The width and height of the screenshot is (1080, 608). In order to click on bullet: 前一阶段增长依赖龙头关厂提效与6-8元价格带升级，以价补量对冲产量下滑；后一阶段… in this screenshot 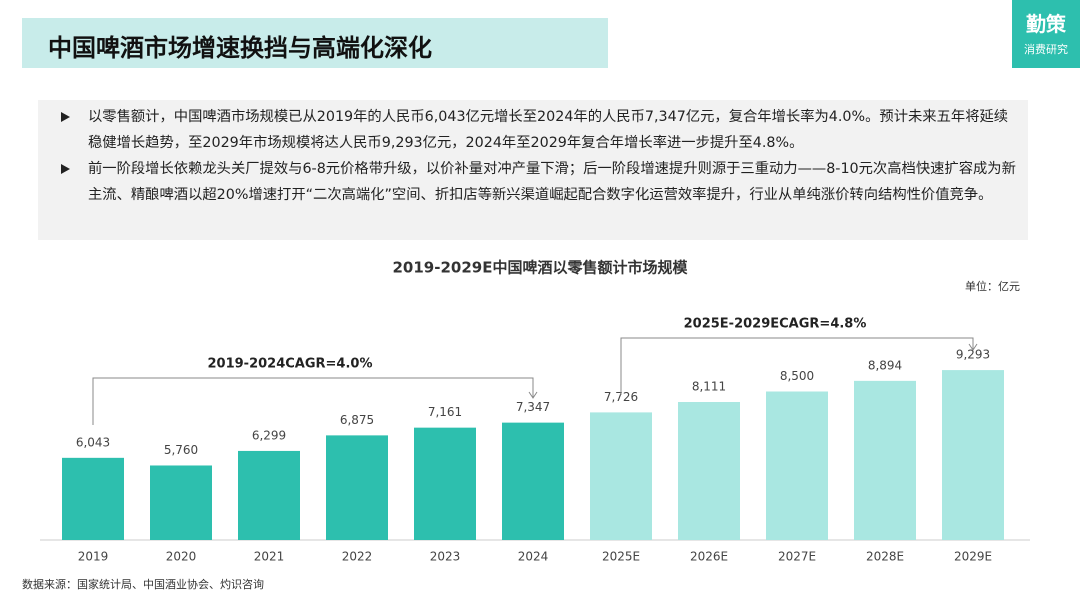, I will do `click(539, 182)`.